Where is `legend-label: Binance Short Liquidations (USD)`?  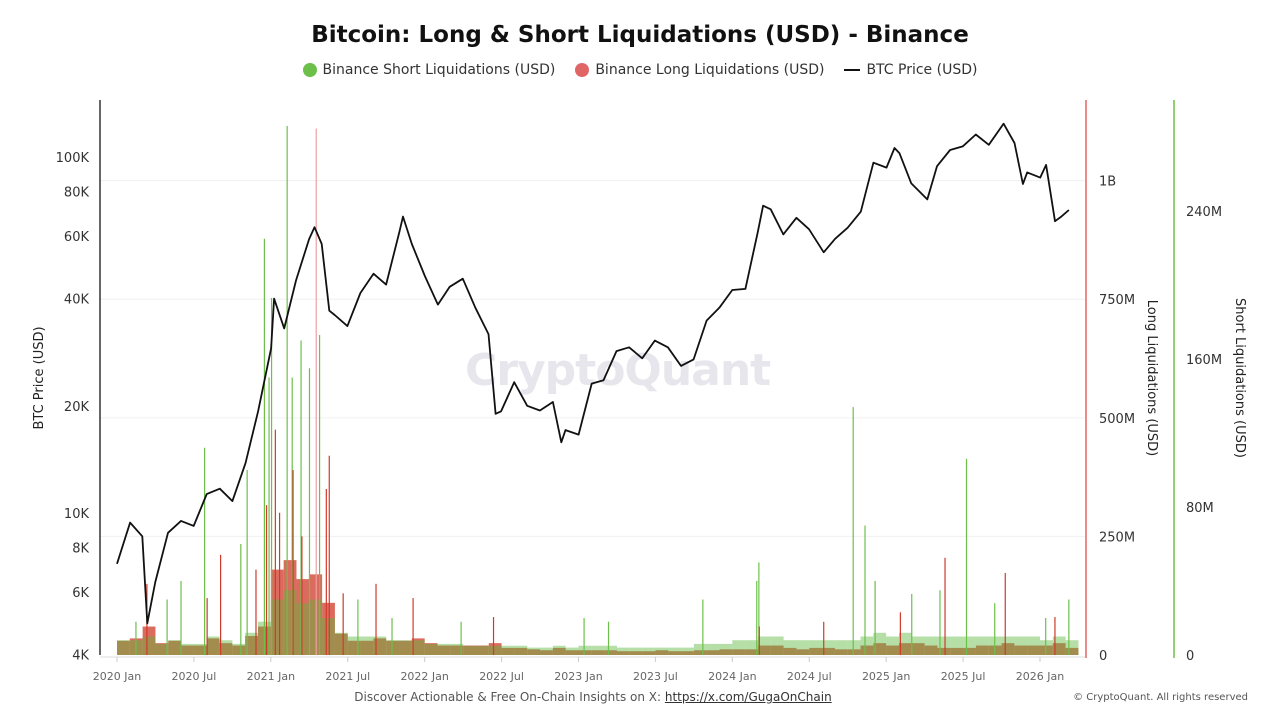 legend-label: Binance Short Liquidations (USD) is located at coordinates (439, 70).